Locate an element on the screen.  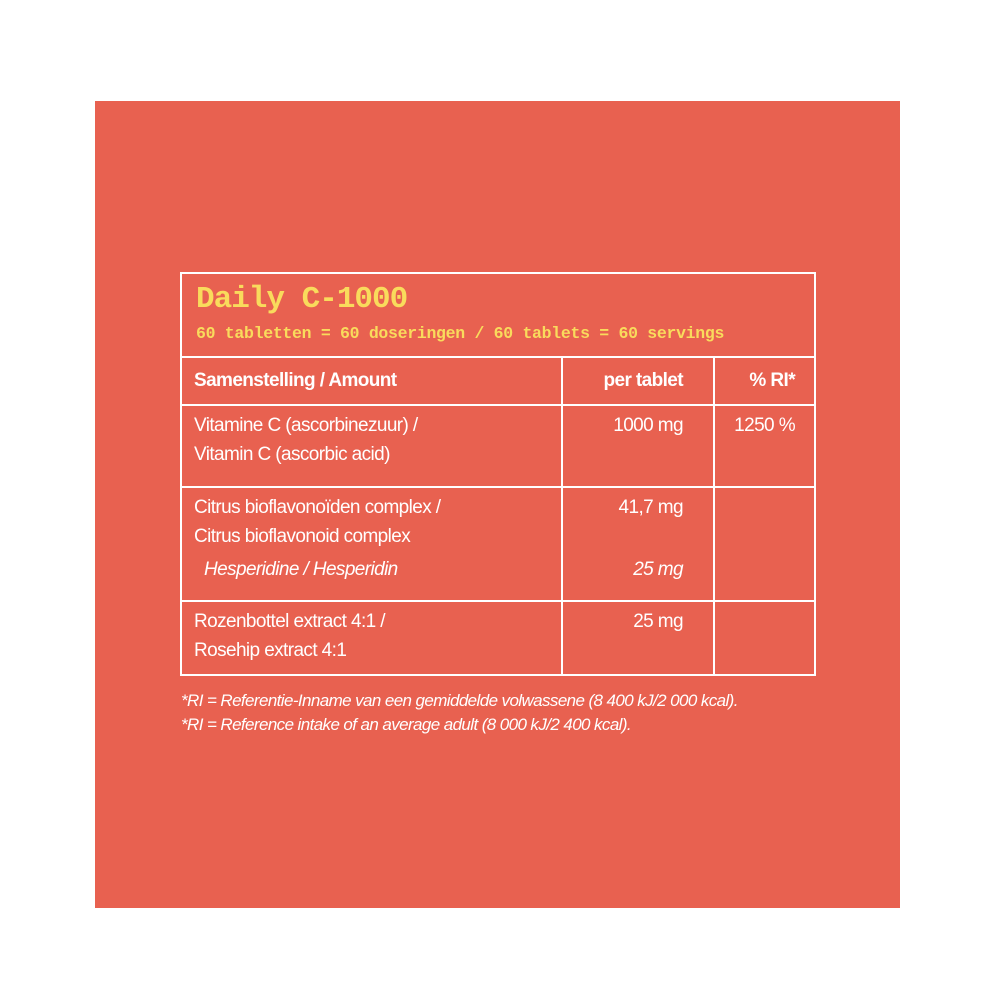
row-hesperidin-name: Hesperidine / Hesperidin is located at coordinates (301, 569).